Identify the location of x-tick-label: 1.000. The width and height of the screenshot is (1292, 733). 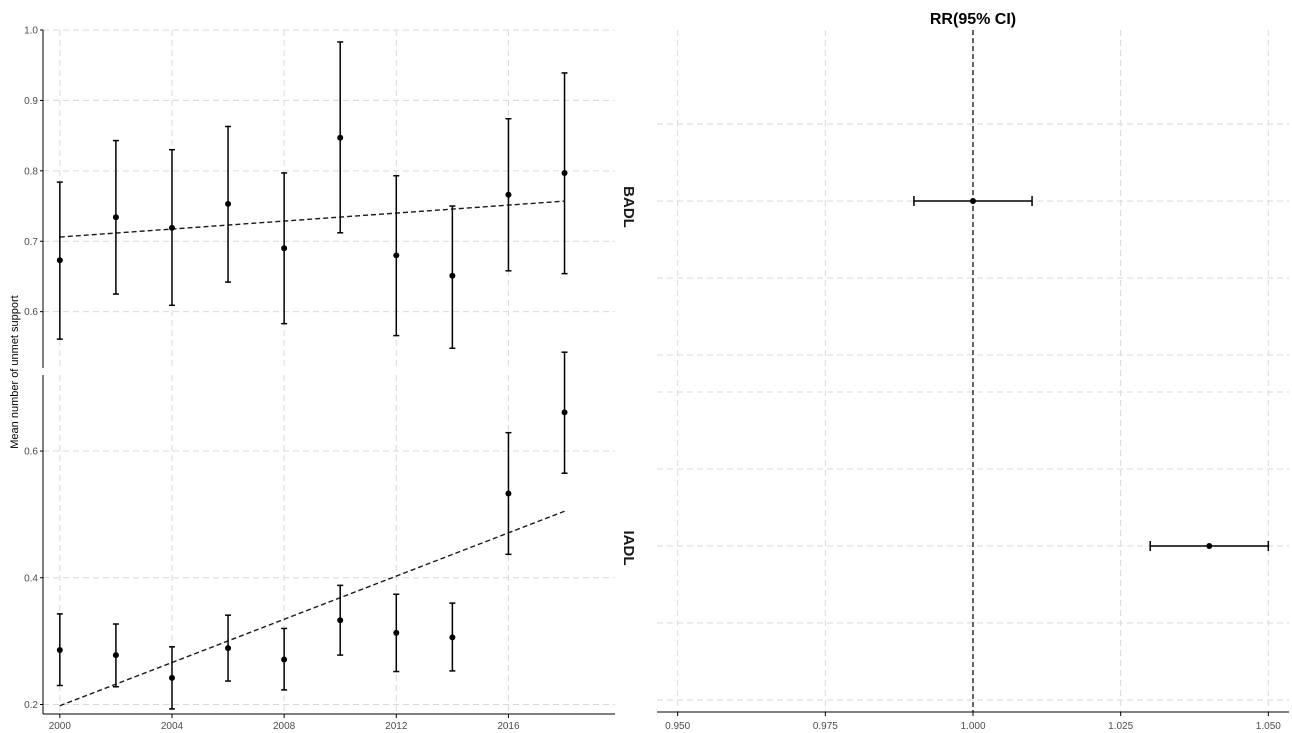
(972, 726).